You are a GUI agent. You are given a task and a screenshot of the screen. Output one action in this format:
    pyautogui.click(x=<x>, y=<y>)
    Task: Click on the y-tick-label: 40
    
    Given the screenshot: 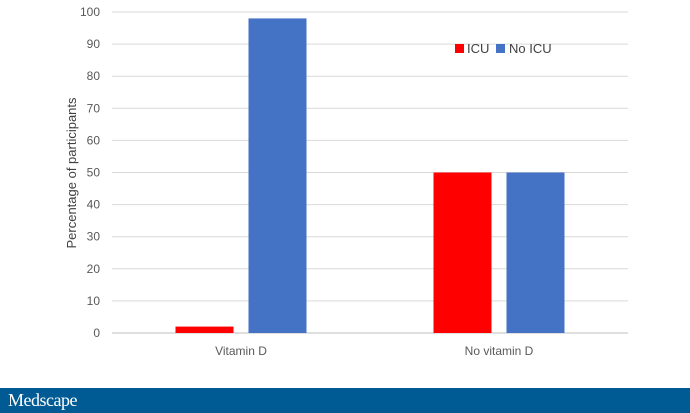 What is the action you would take?
    pyautogui.click(x=94, y=205)
    